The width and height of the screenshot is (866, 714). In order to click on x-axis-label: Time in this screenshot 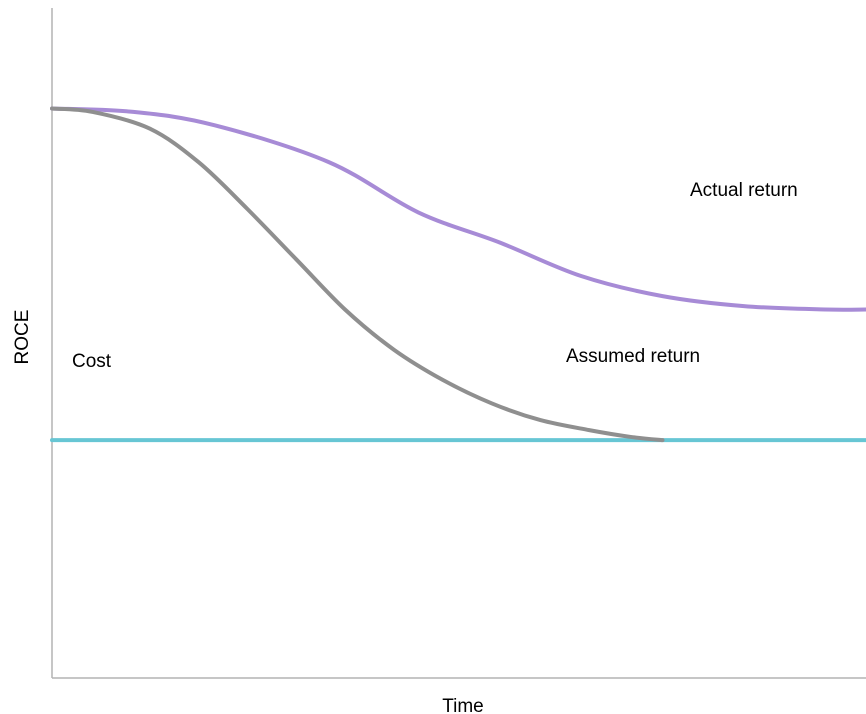, I will do `click(463, 705)`.